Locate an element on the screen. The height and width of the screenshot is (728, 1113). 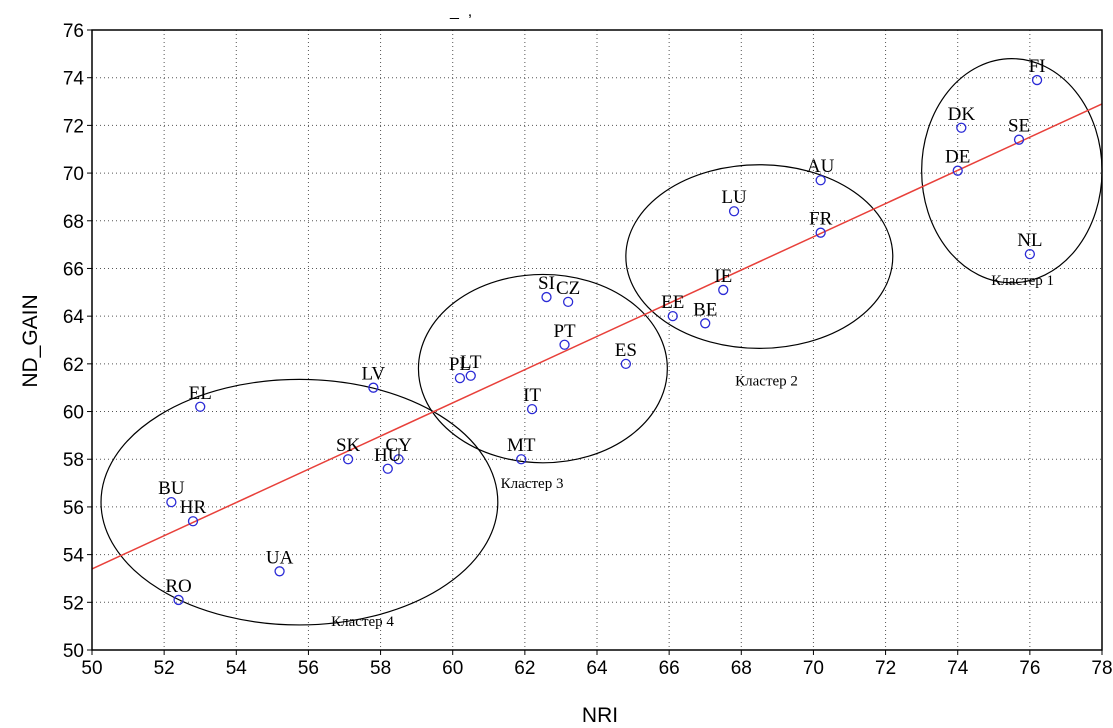
point-label: EE is located at coordinates (672, 302).